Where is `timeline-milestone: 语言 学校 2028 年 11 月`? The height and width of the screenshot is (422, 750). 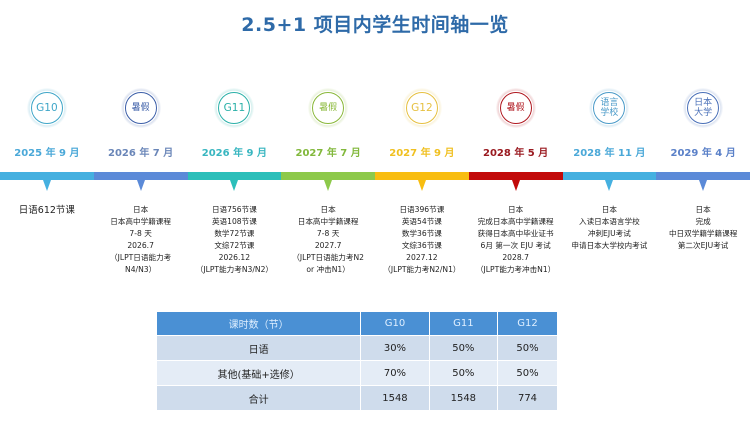
timeline-milestone: 语言 学校 2028 年 11 月 is located at coordinates (610, 123).